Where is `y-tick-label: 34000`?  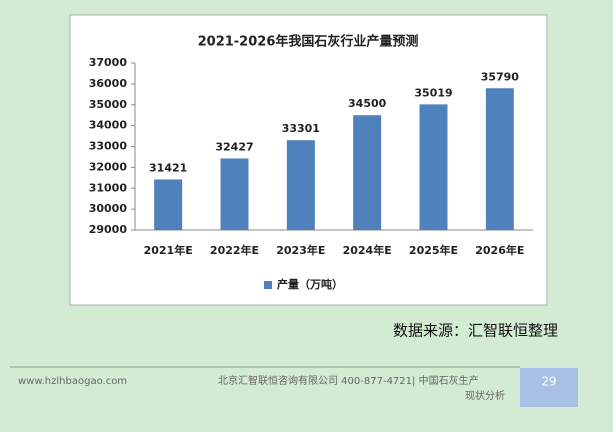
y-tick-label: 34000 is located at coordinates (108, 125).